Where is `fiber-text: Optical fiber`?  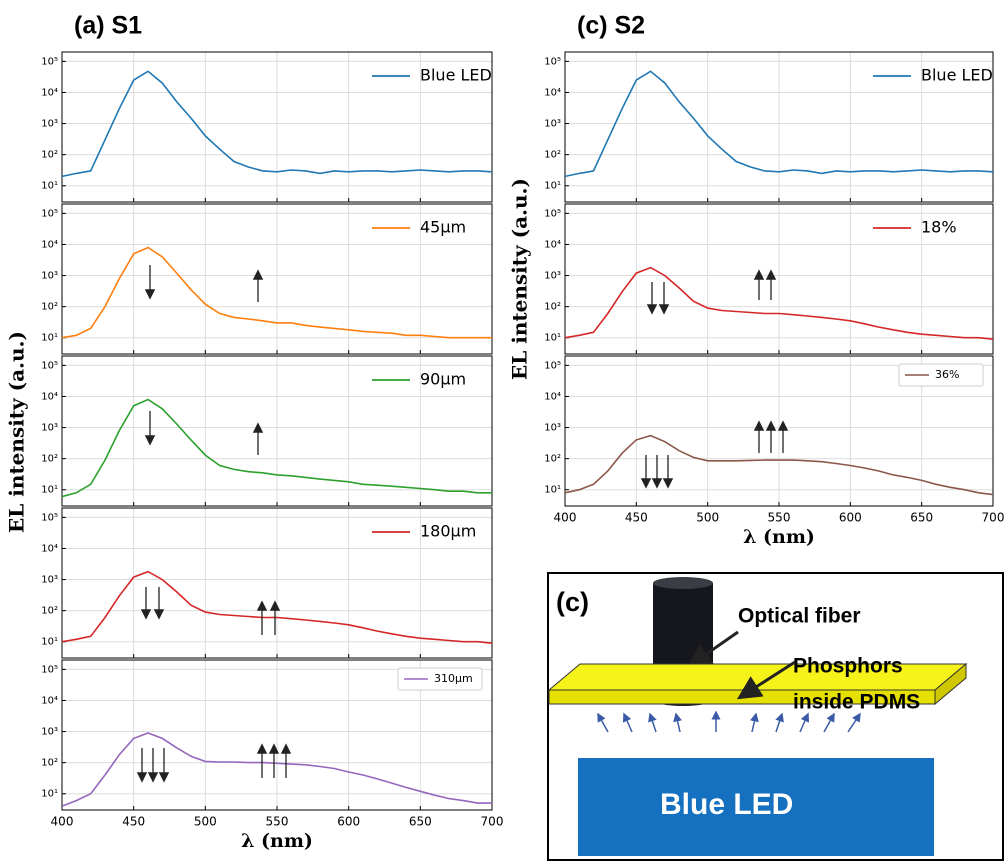
fiber-text: Optical fiber is located at coordinates (799, 616).